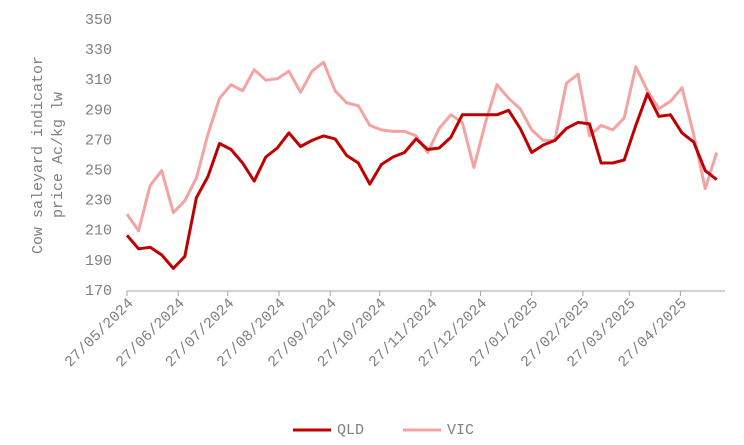 The width and height of the screenshot is (744, 445). What do you see at coordinates (98, 110) in the screenshot?
I see `y-tick-label: 290` at bounding box center [98, 110].